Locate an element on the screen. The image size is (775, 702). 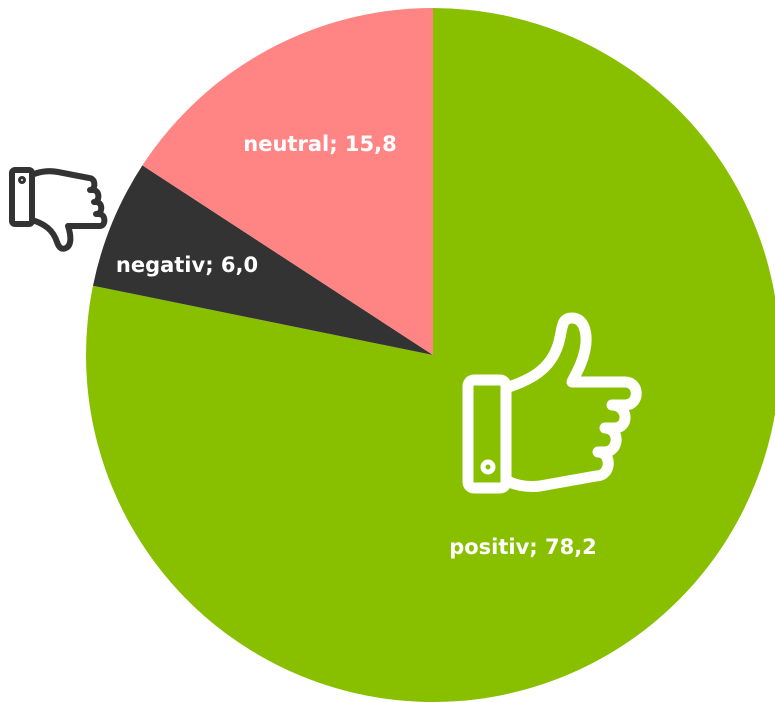
slice-label: negativ; 6,0 is located at coordinates (187, 265).